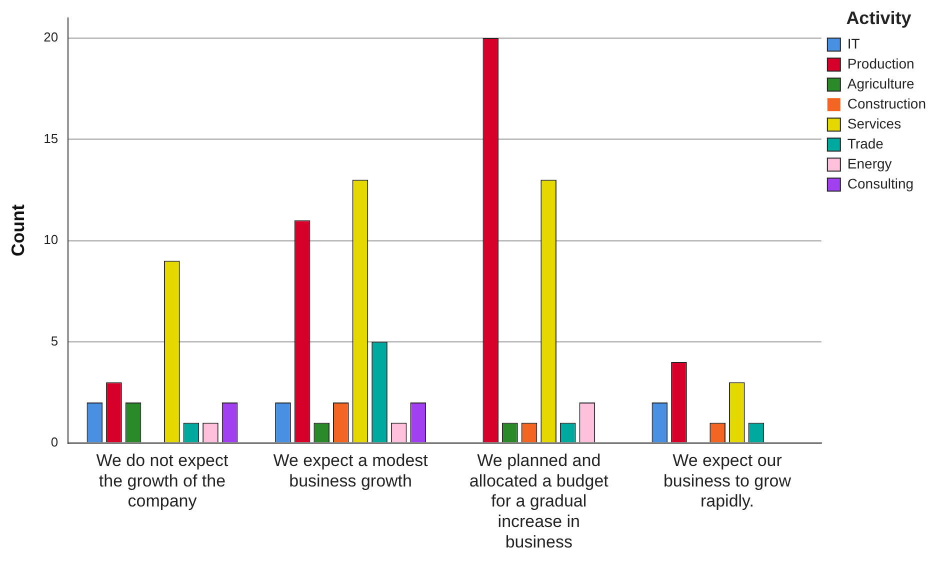 Image resolution: width=938 pixels, height=563 pixels. Describe the element at coordinates (51, 240) in the screenshot. I see `y-tick-label: 10` at that location.